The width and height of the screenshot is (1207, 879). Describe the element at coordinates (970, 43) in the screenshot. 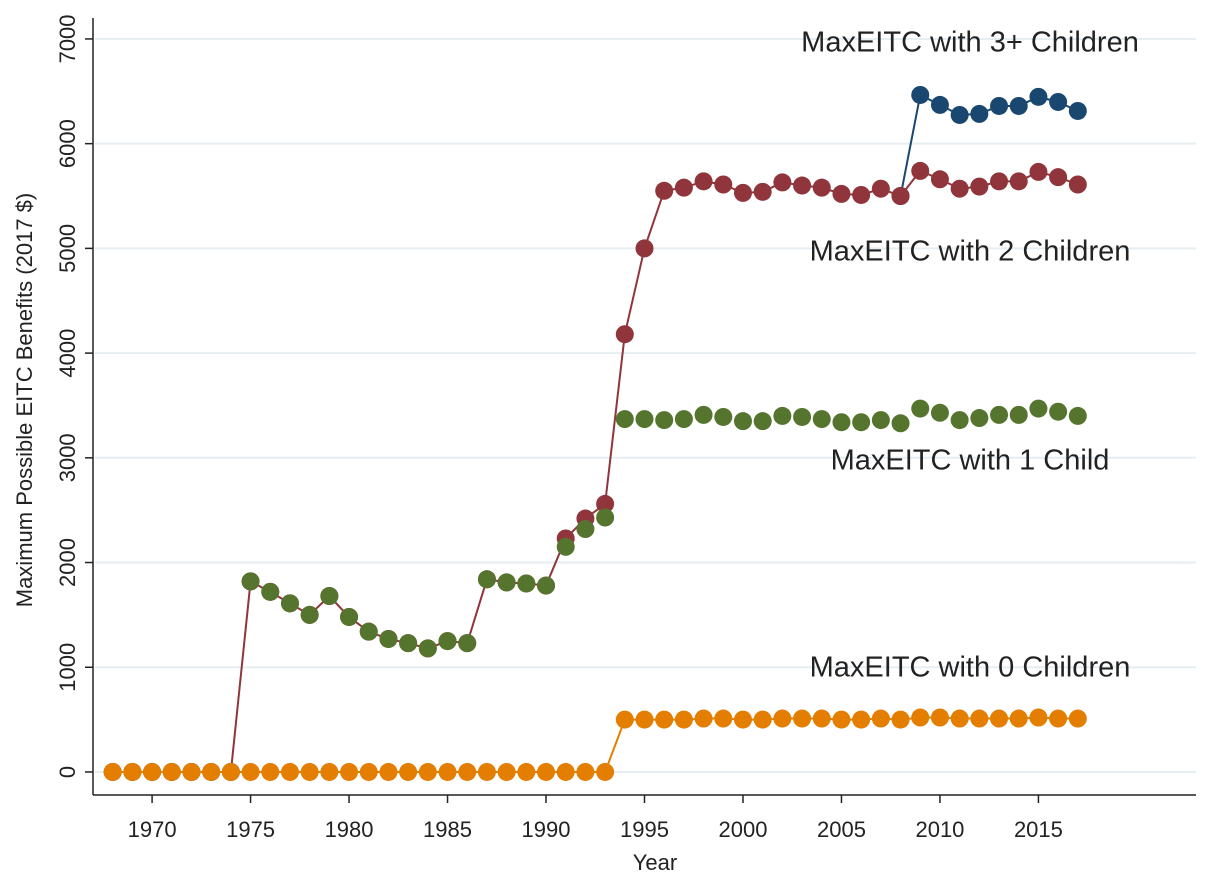

I see `series-label: MaxEITC with 3+ Children` at that location.